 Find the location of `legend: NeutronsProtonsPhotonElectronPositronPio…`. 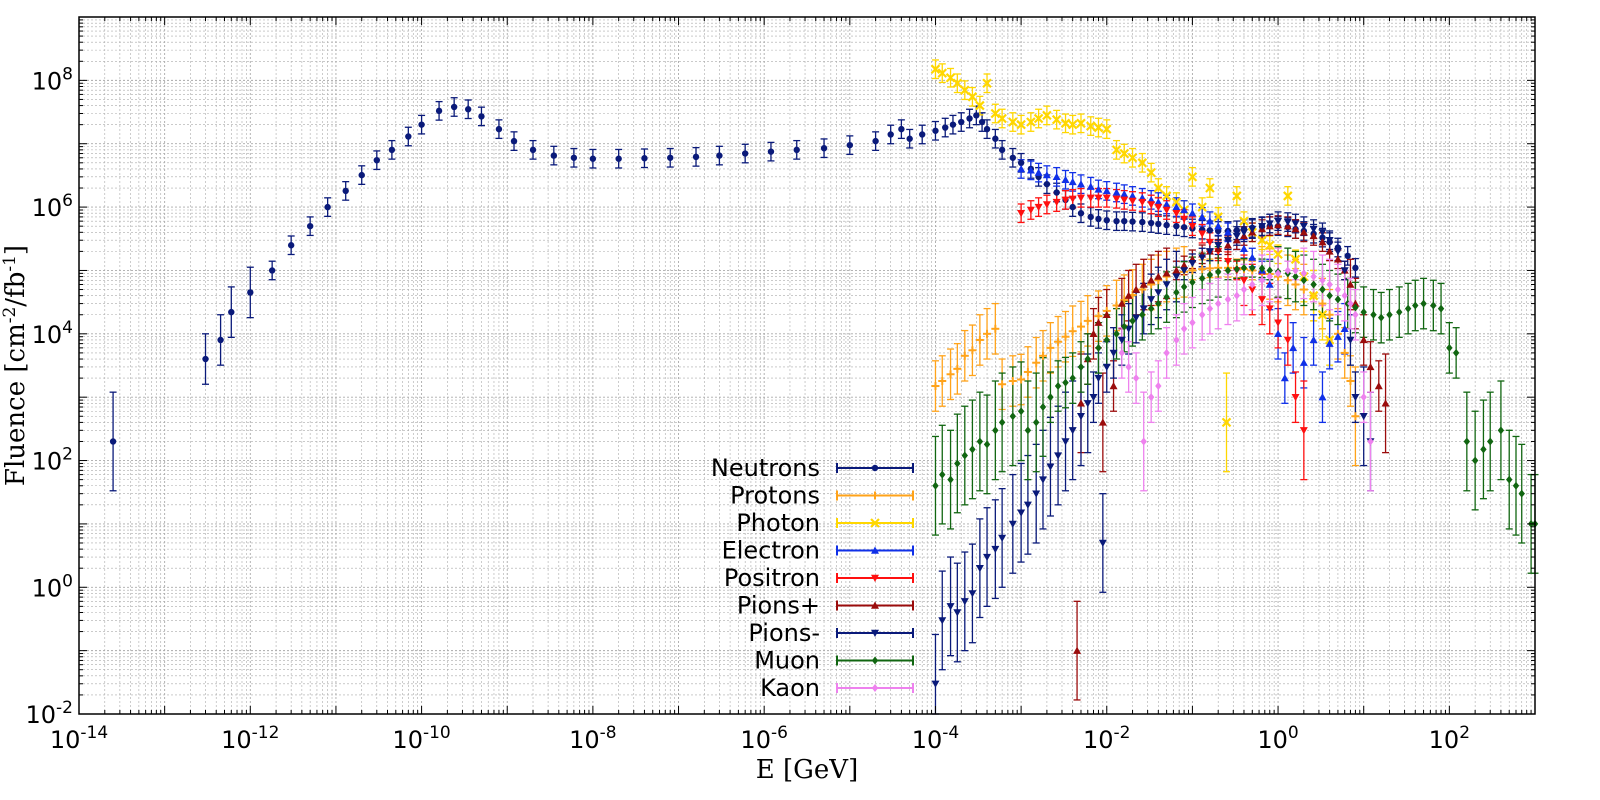

legend: NeutronsProtonsPhotonElectronPositronPio… is located at coordinates (812, 578).